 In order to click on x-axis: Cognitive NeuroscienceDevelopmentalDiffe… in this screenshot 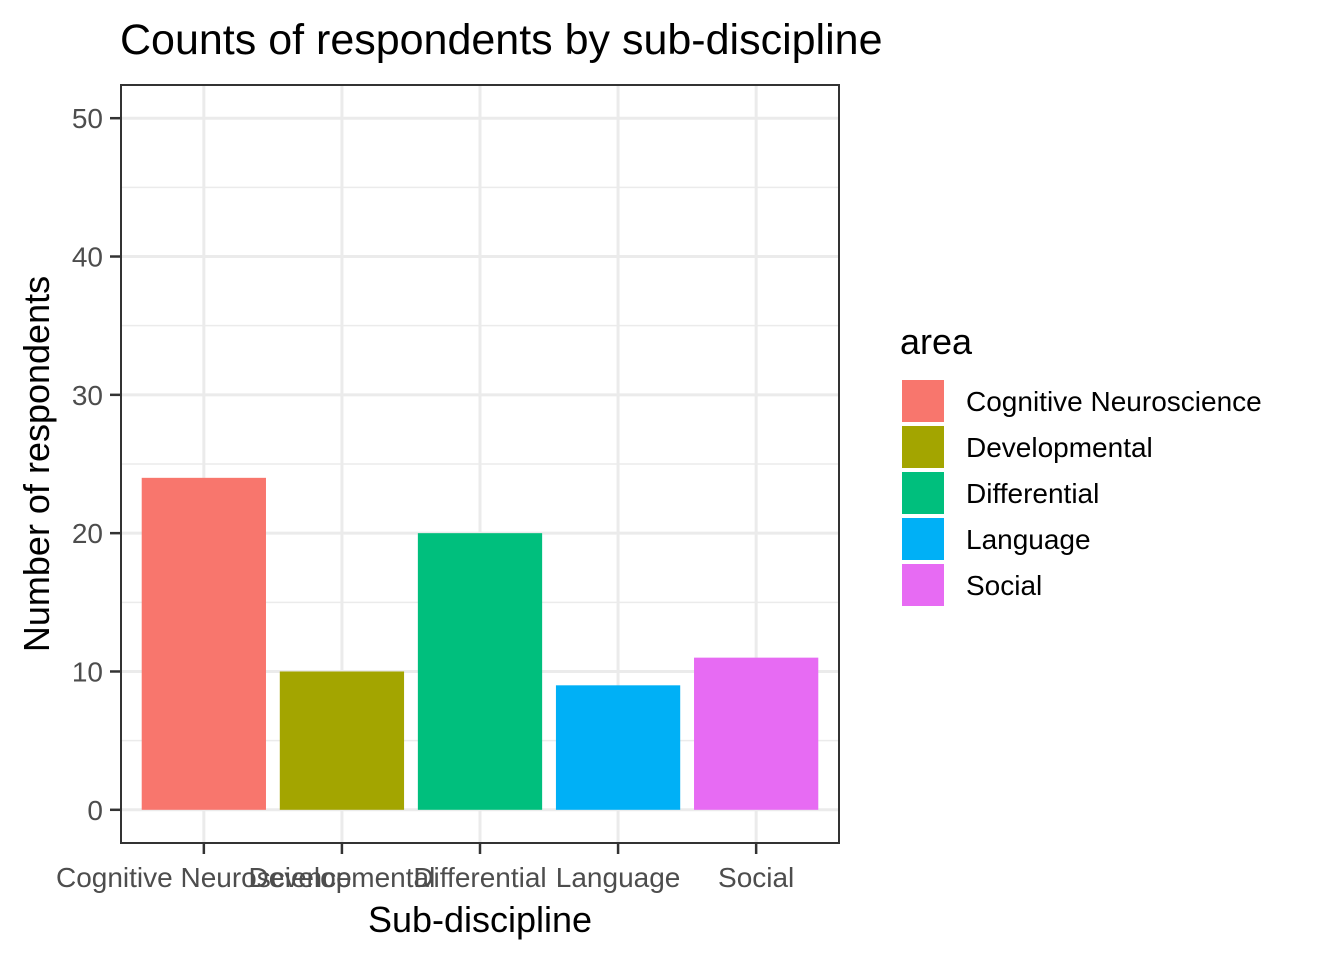, I will do `click(425, 868)`.